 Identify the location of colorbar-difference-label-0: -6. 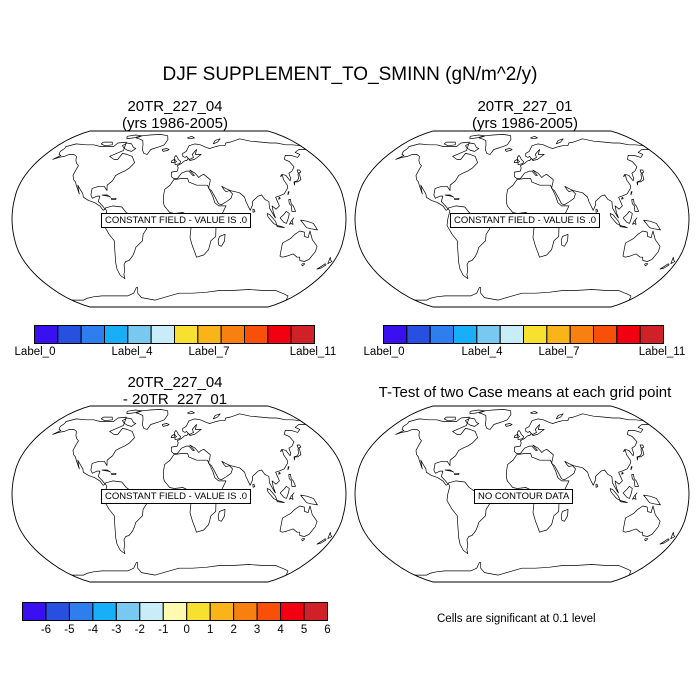
(46, 630).